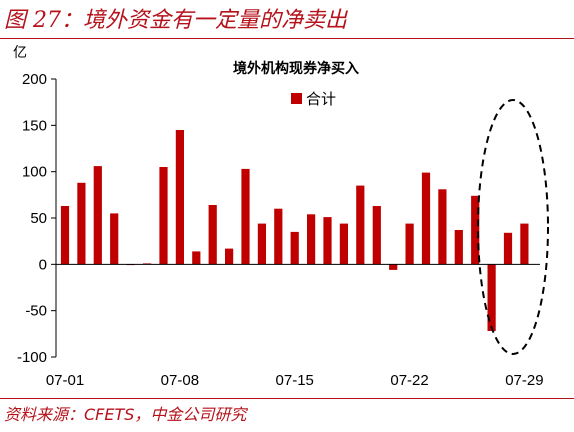 This screenshot has width=574, height=432. Describe the element at coordinates (34, 125) in the screenshot. I see `y-tick-label-150: 150` at that location.